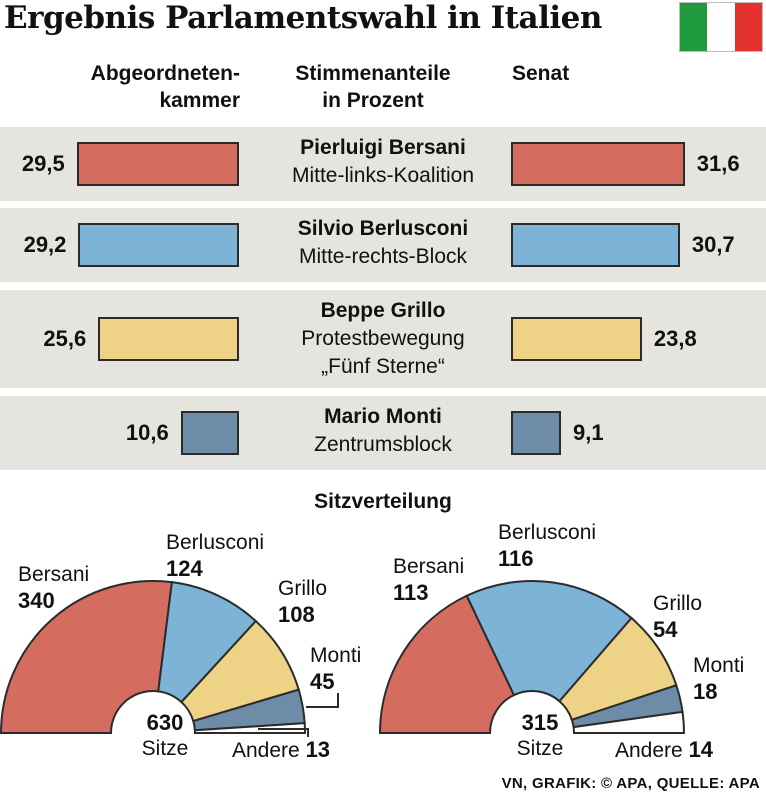  Describe the element at coordinates (165, 73) in the screenshot. I see `header-chamber-line1: Abgeordneten-` at that location.